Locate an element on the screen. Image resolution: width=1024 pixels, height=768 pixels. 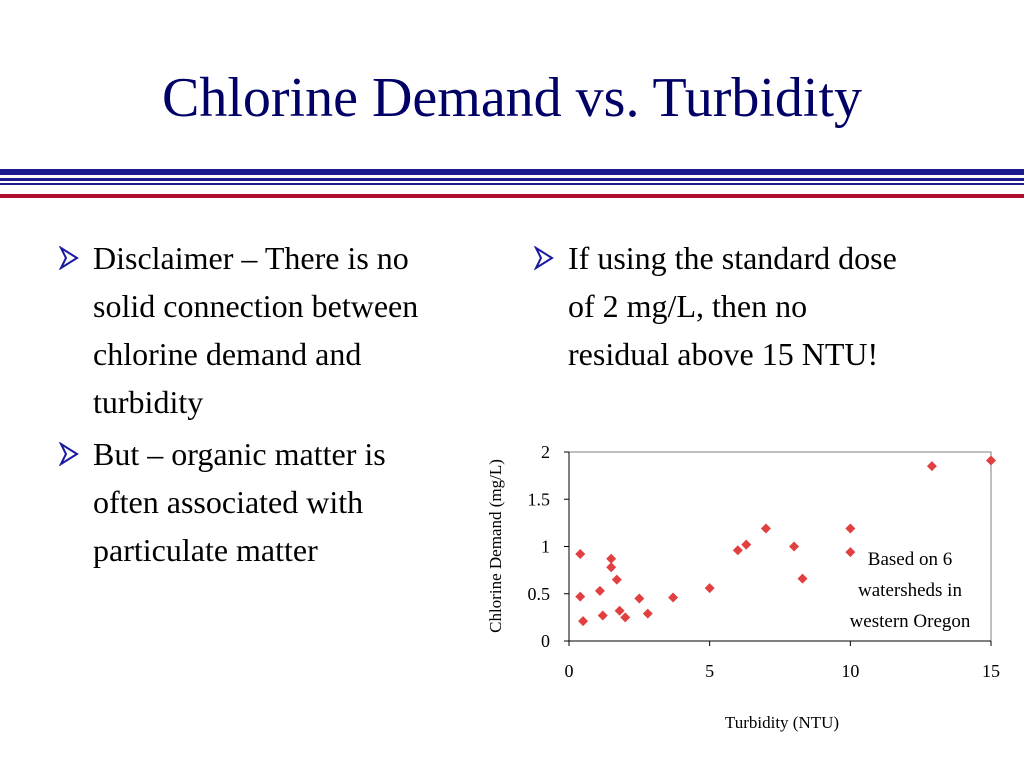
x-tick-label: 10 is located at coordinates (850, 671).